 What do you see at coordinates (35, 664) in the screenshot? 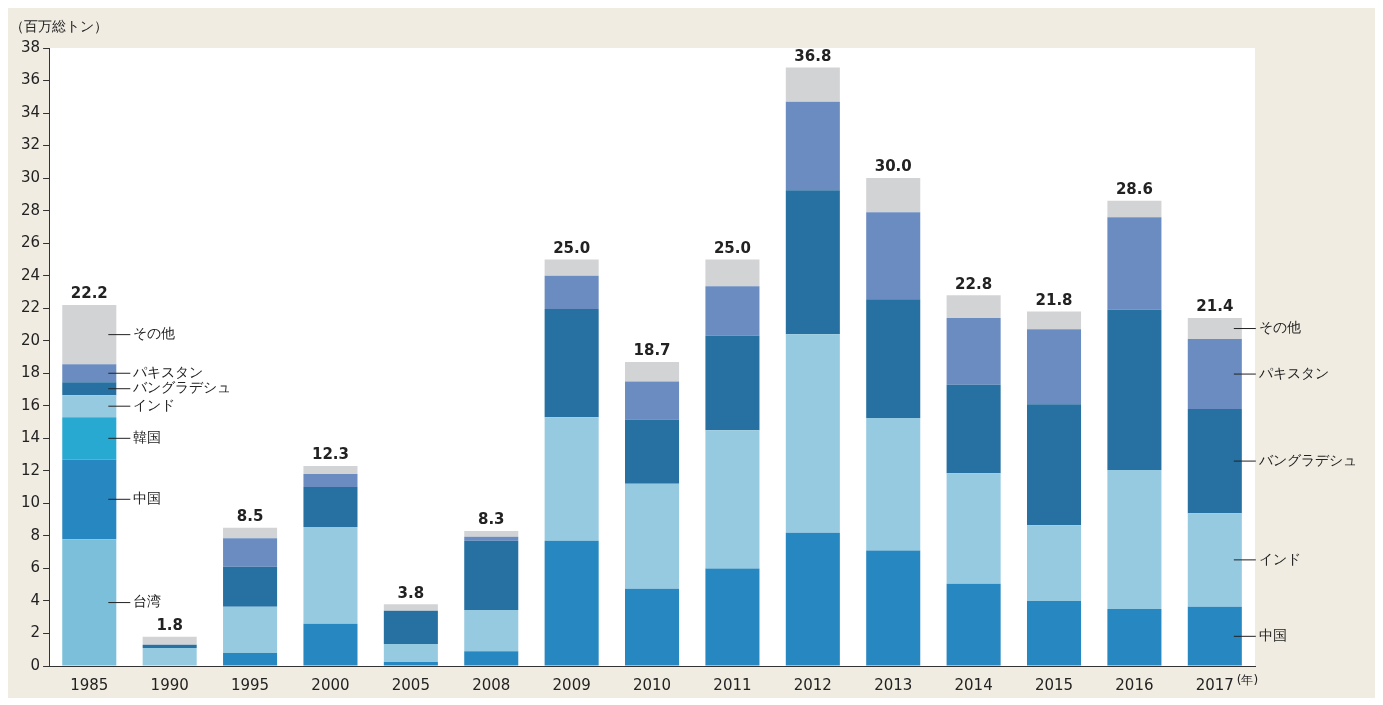
I see `y-tick-label: 0` at bounding box center [35, 664].